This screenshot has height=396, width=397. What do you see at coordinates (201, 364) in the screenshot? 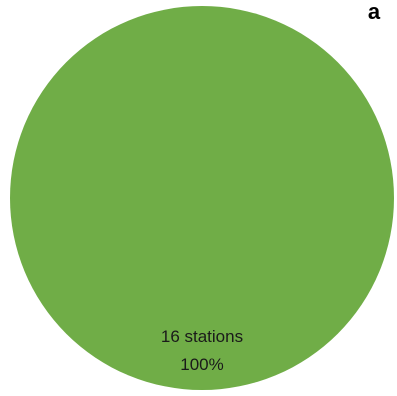
I see `slice-percent-label: 100%` at bounding box center [201, 364].